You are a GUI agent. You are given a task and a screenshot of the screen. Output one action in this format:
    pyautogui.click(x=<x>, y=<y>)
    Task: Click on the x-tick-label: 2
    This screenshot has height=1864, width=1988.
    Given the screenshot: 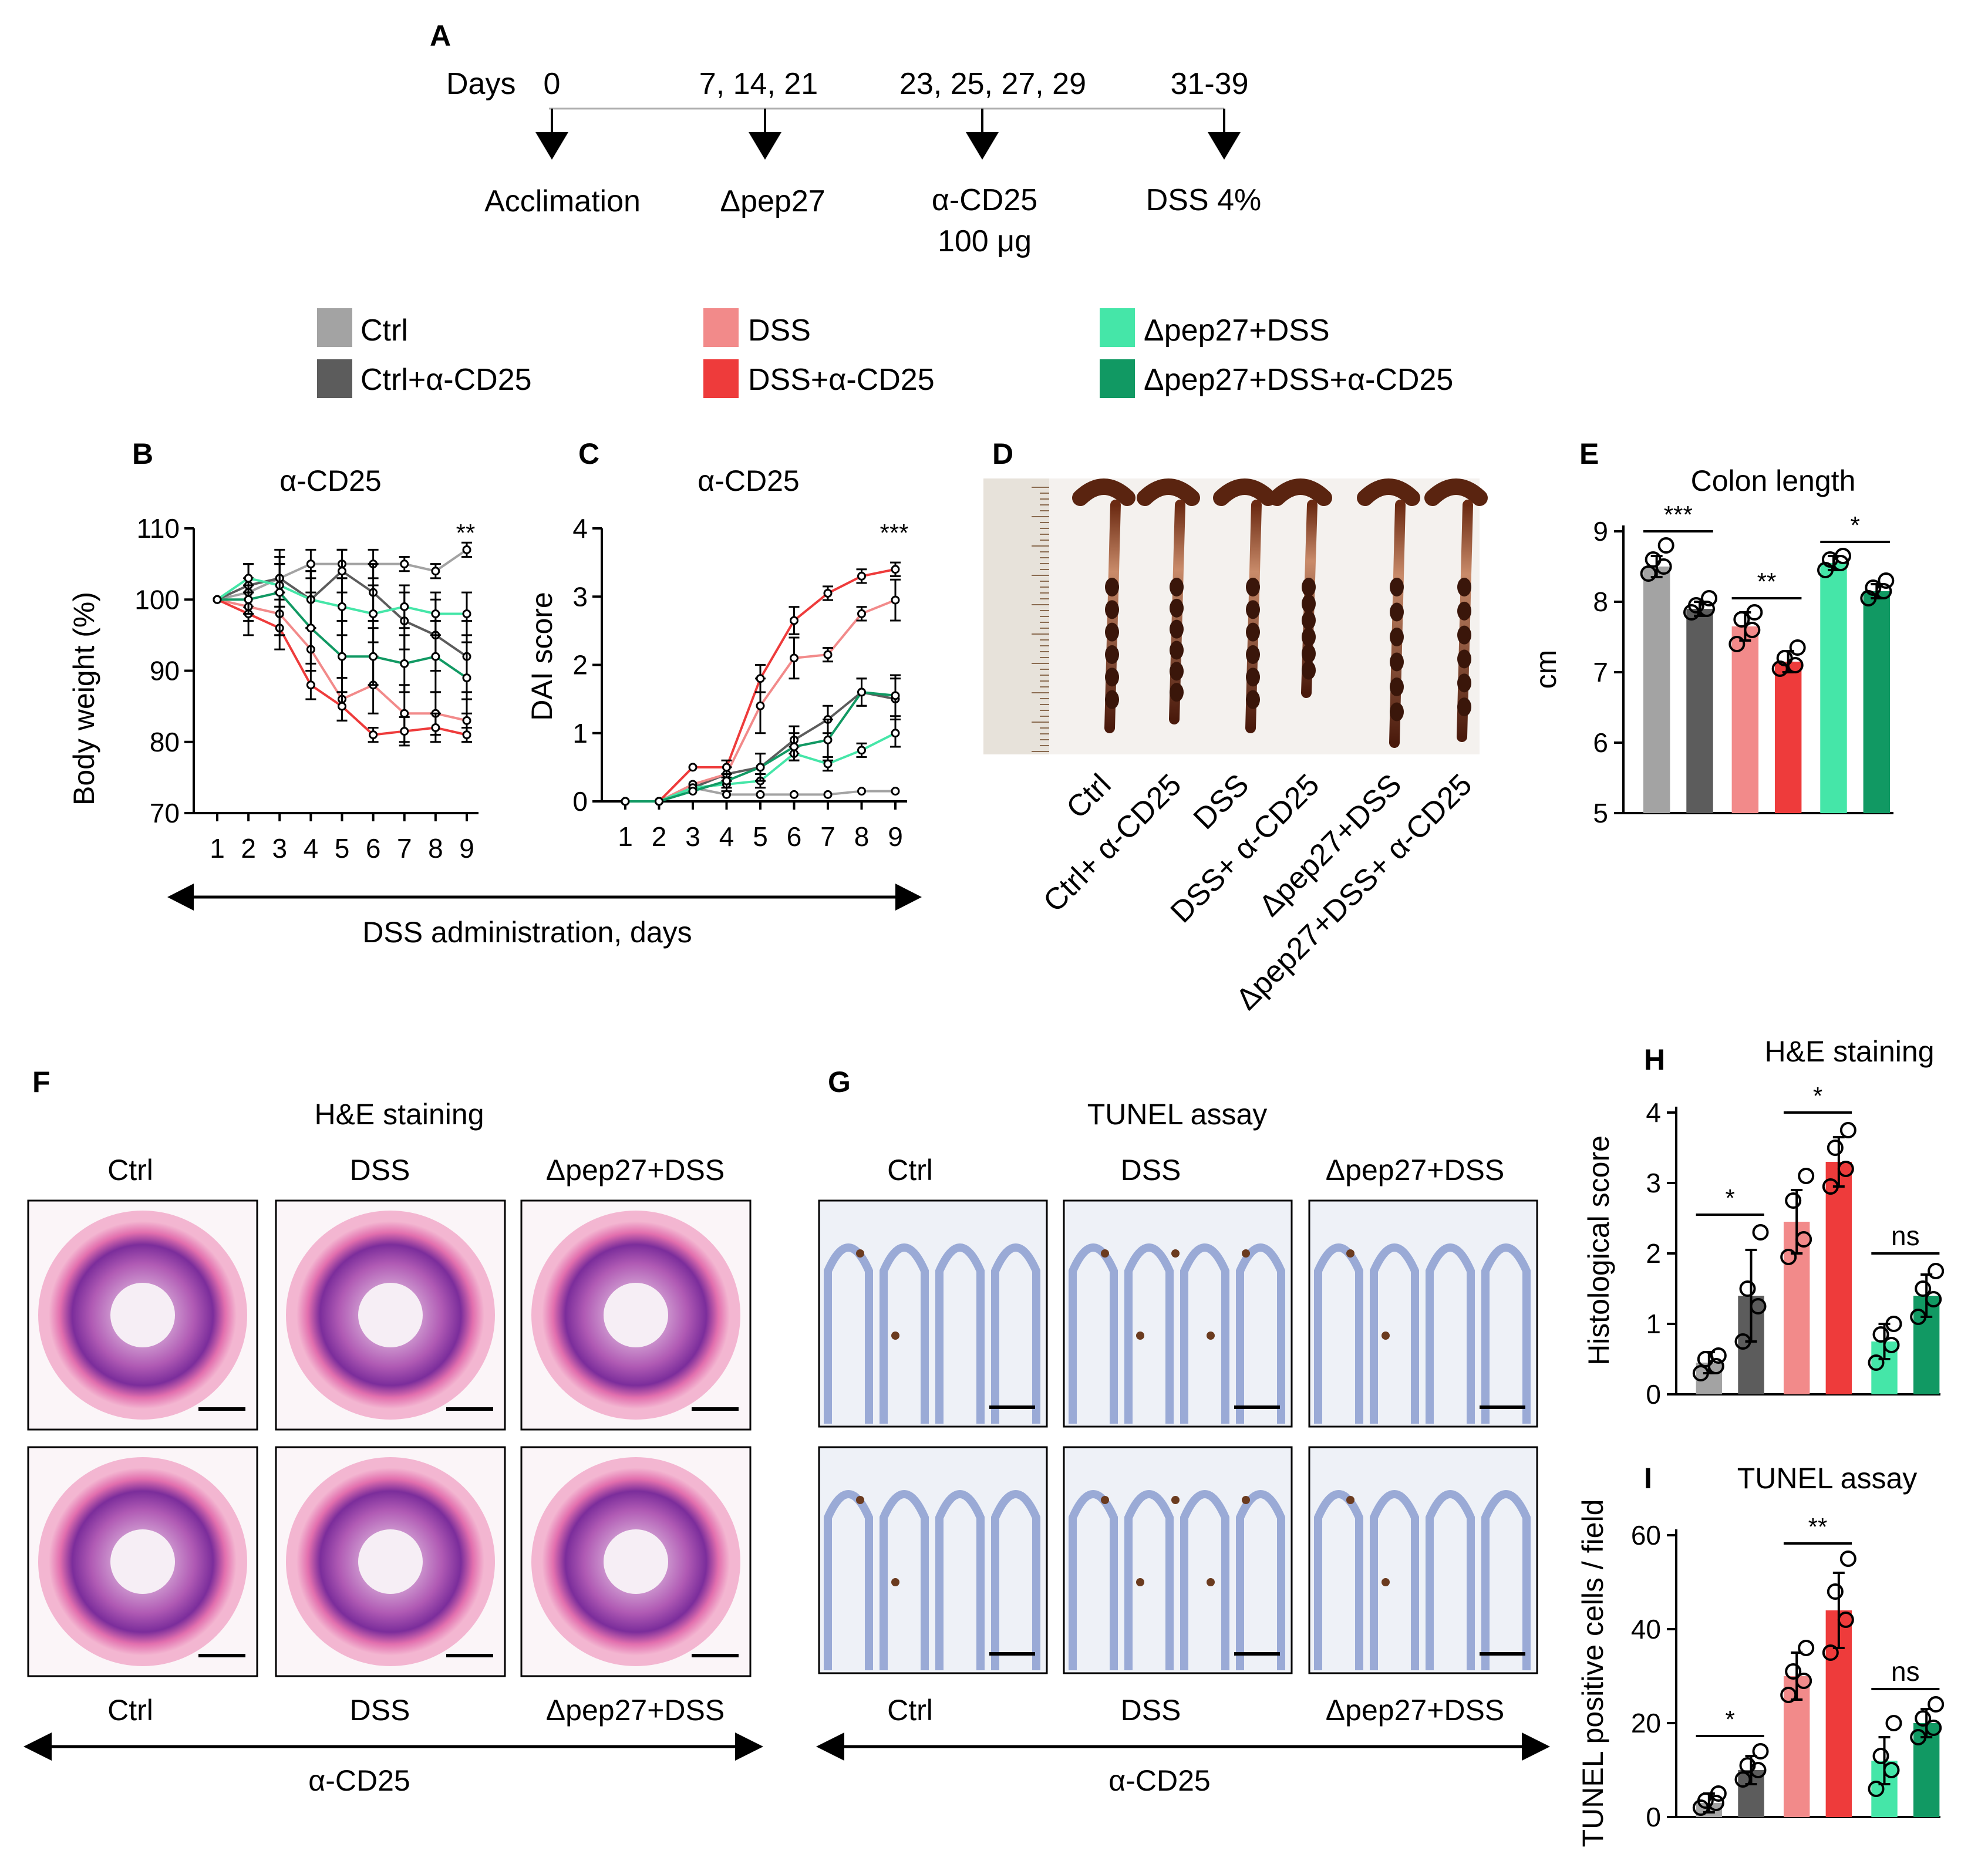 What is the action you would take?
    pyautogui.click(x=660, y=837)
    